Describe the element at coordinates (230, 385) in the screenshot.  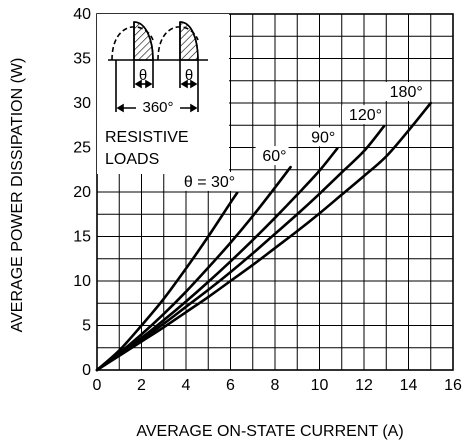
I see `x-tick-label: 6` at that location.